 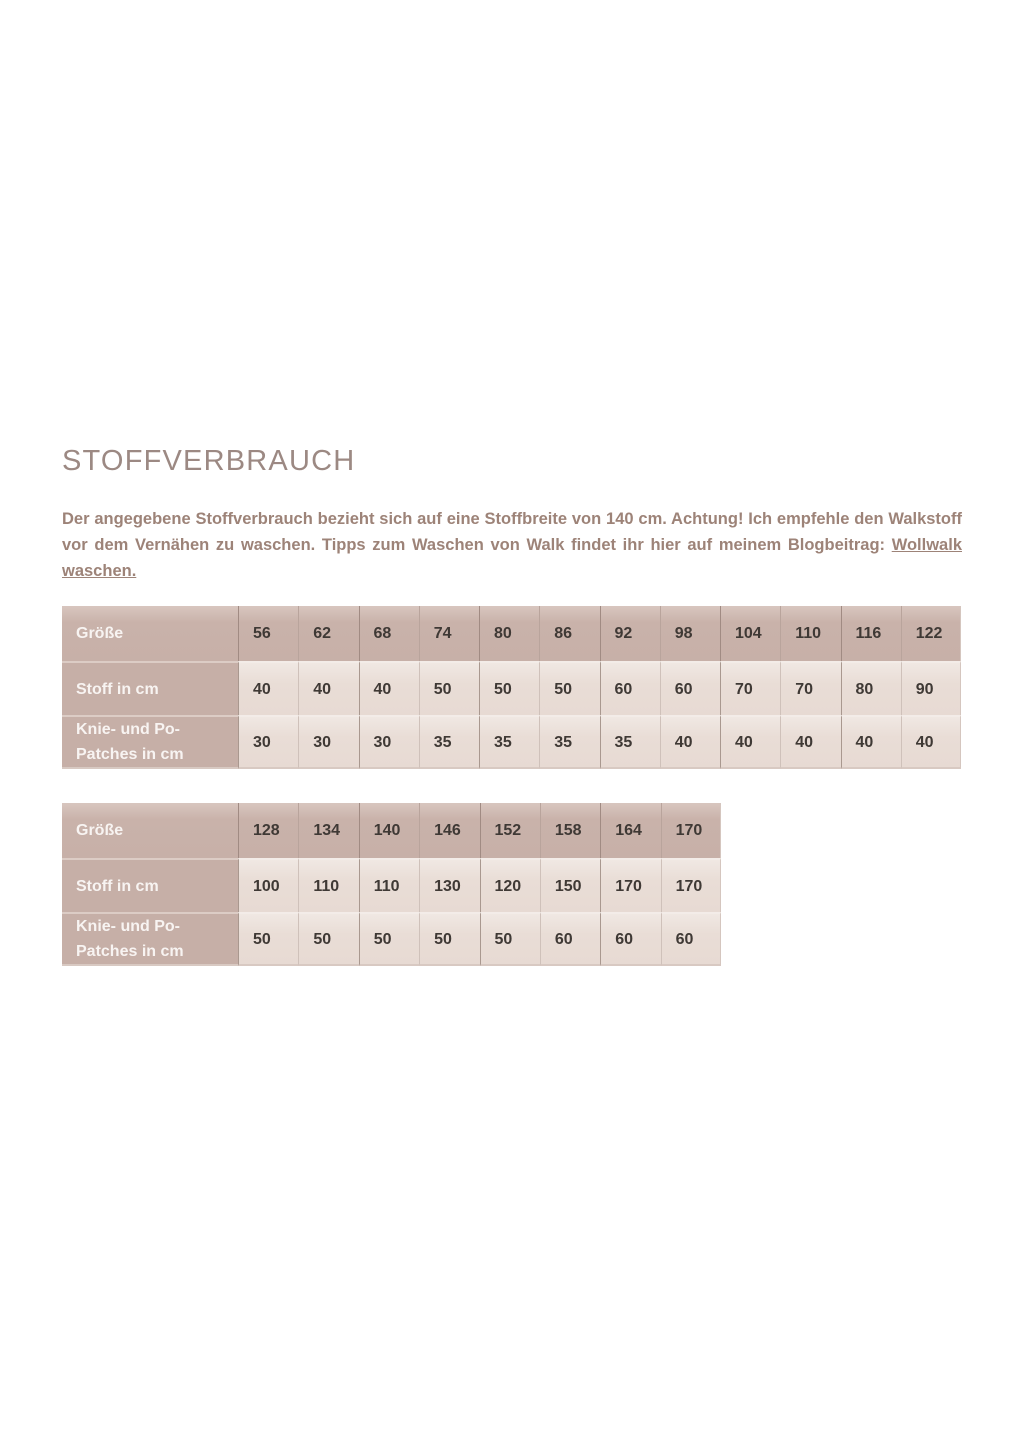 I want to click on value-cell: 130, so click(x=449, y=885).